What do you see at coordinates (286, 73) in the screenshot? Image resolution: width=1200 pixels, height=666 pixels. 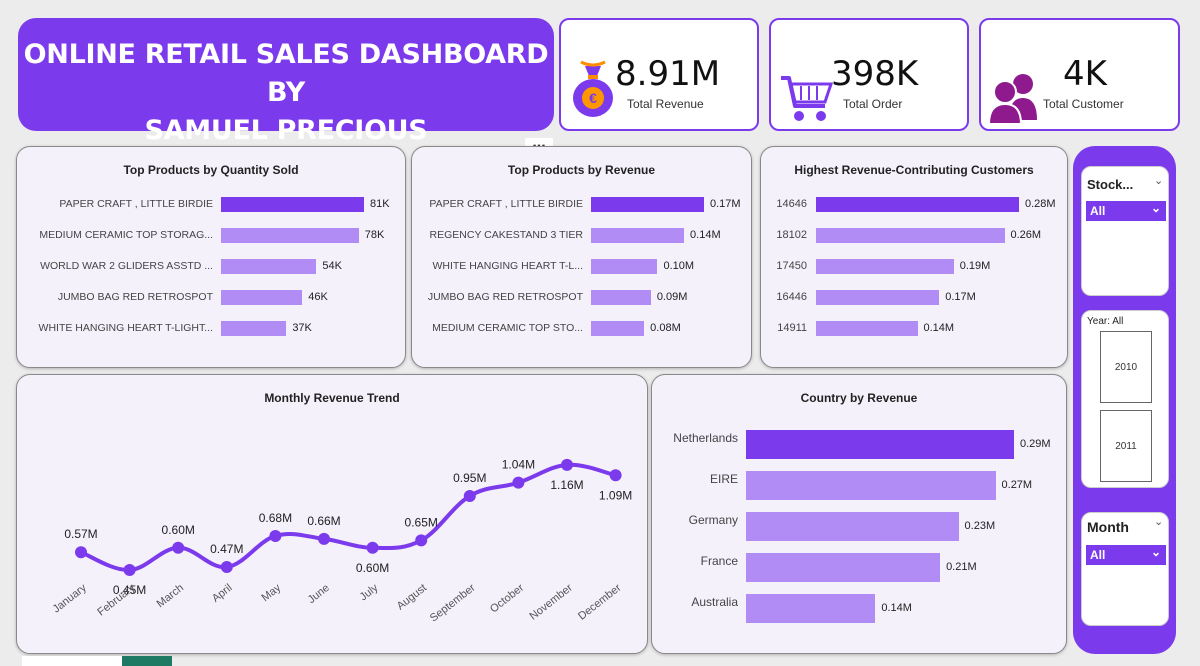 I see `title-line-1: ONLINE RETAIL SALES DASHBOARD BY` at bounding box center [286, 73].